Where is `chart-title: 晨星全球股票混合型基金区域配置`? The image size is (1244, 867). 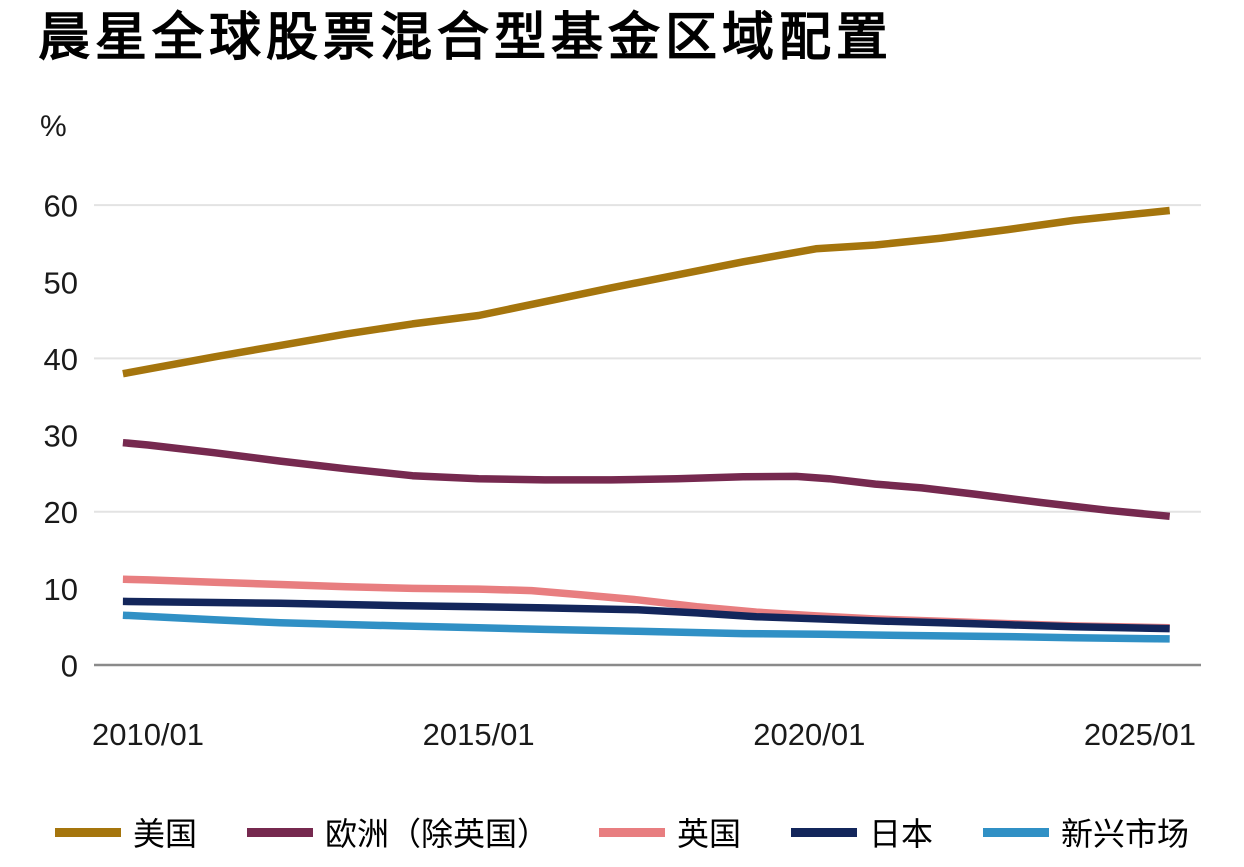 chart-title: 晨星全球股票混合型基金区域配置 is located at coordinates (466, 38).